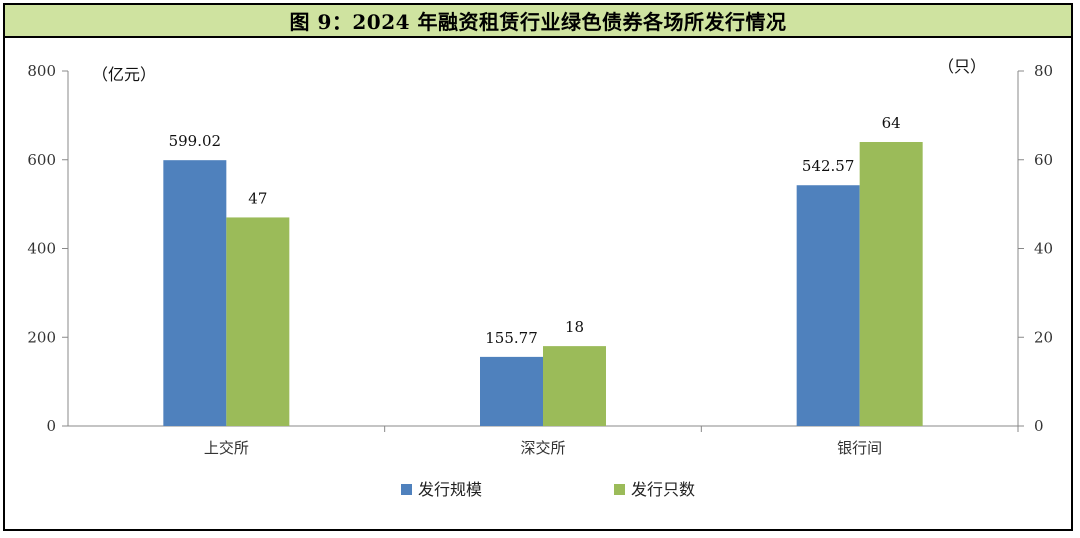 This screenshot has height=538, width=1080. What do you see at coordinates (257, 198) in the screenshot?
I see `data-label: 47` at bounding box center [257, 198].